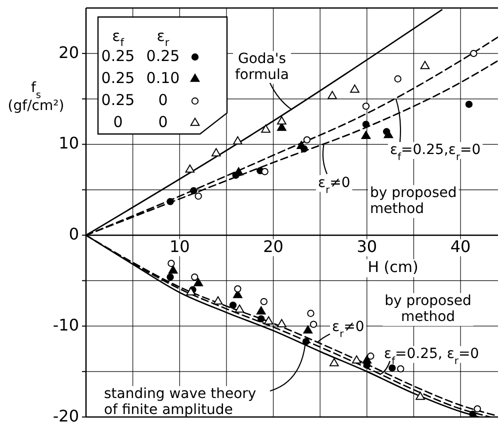  Describe the element at coordinates (460, 246) in the screenshot. I see `x-tick-label: 40` at that location.